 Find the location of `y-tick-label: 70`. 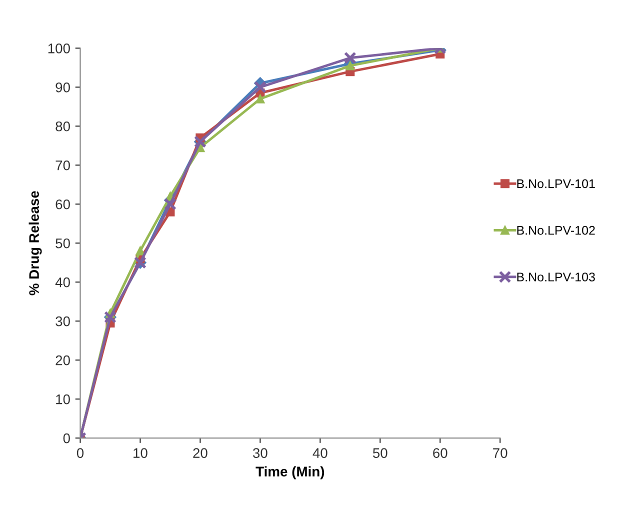

y-tick-label: 70 is located at coordinates (63, 165).